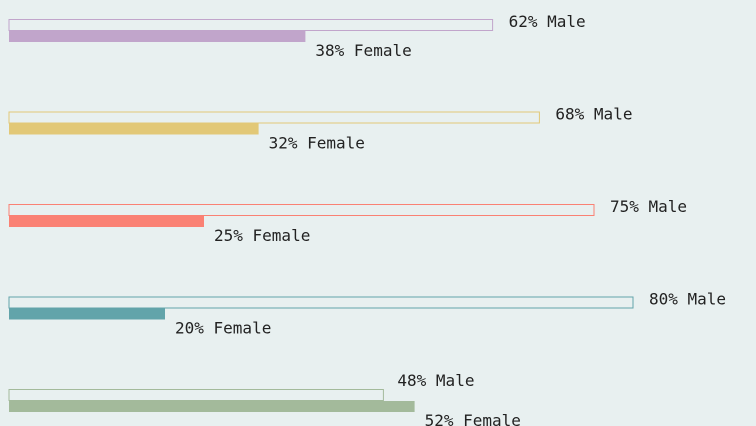 The image size is (756, 426). I want to click on male-label: 62% Male, so click(547, 21).